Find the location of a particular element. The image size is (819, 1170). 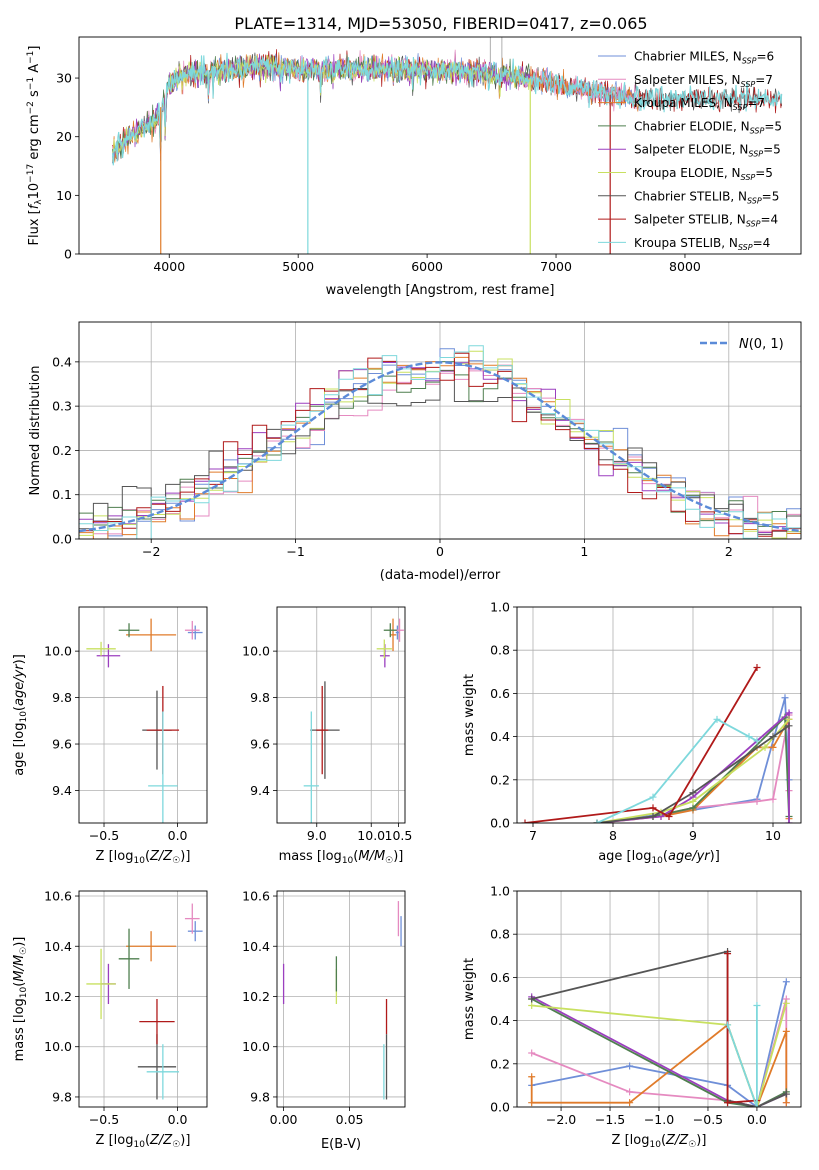

x-tick-label: −1.0 is located at coordinates (659, 1119).